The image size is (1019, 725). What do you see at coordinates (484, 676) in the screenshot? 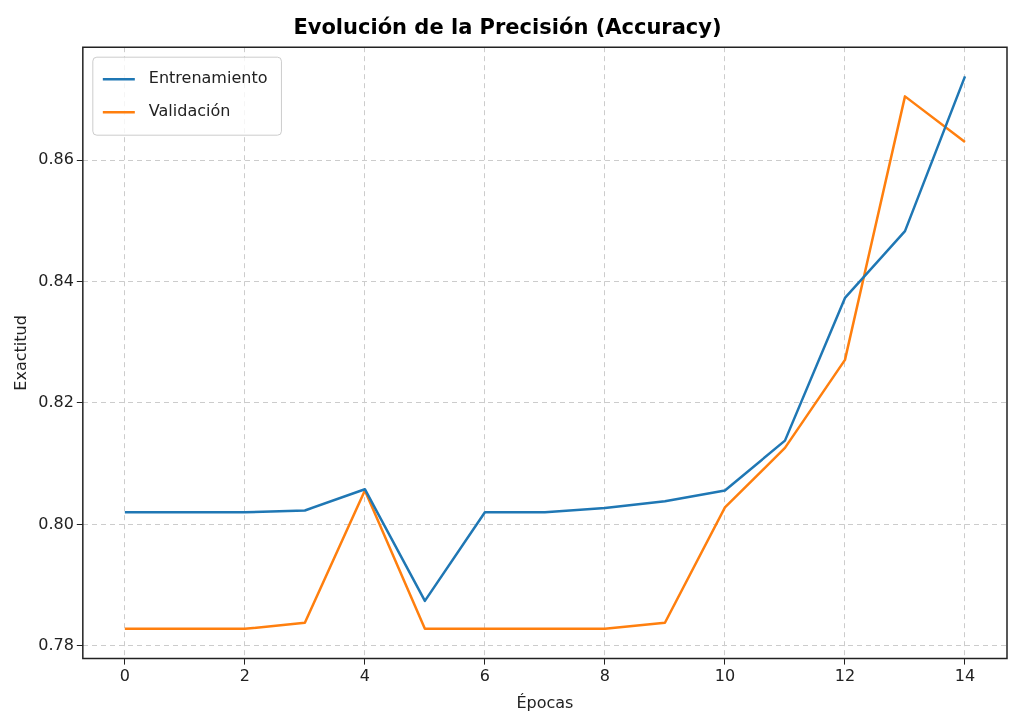
I see `x-tick-label: 6` at bounding box center [484, 676].